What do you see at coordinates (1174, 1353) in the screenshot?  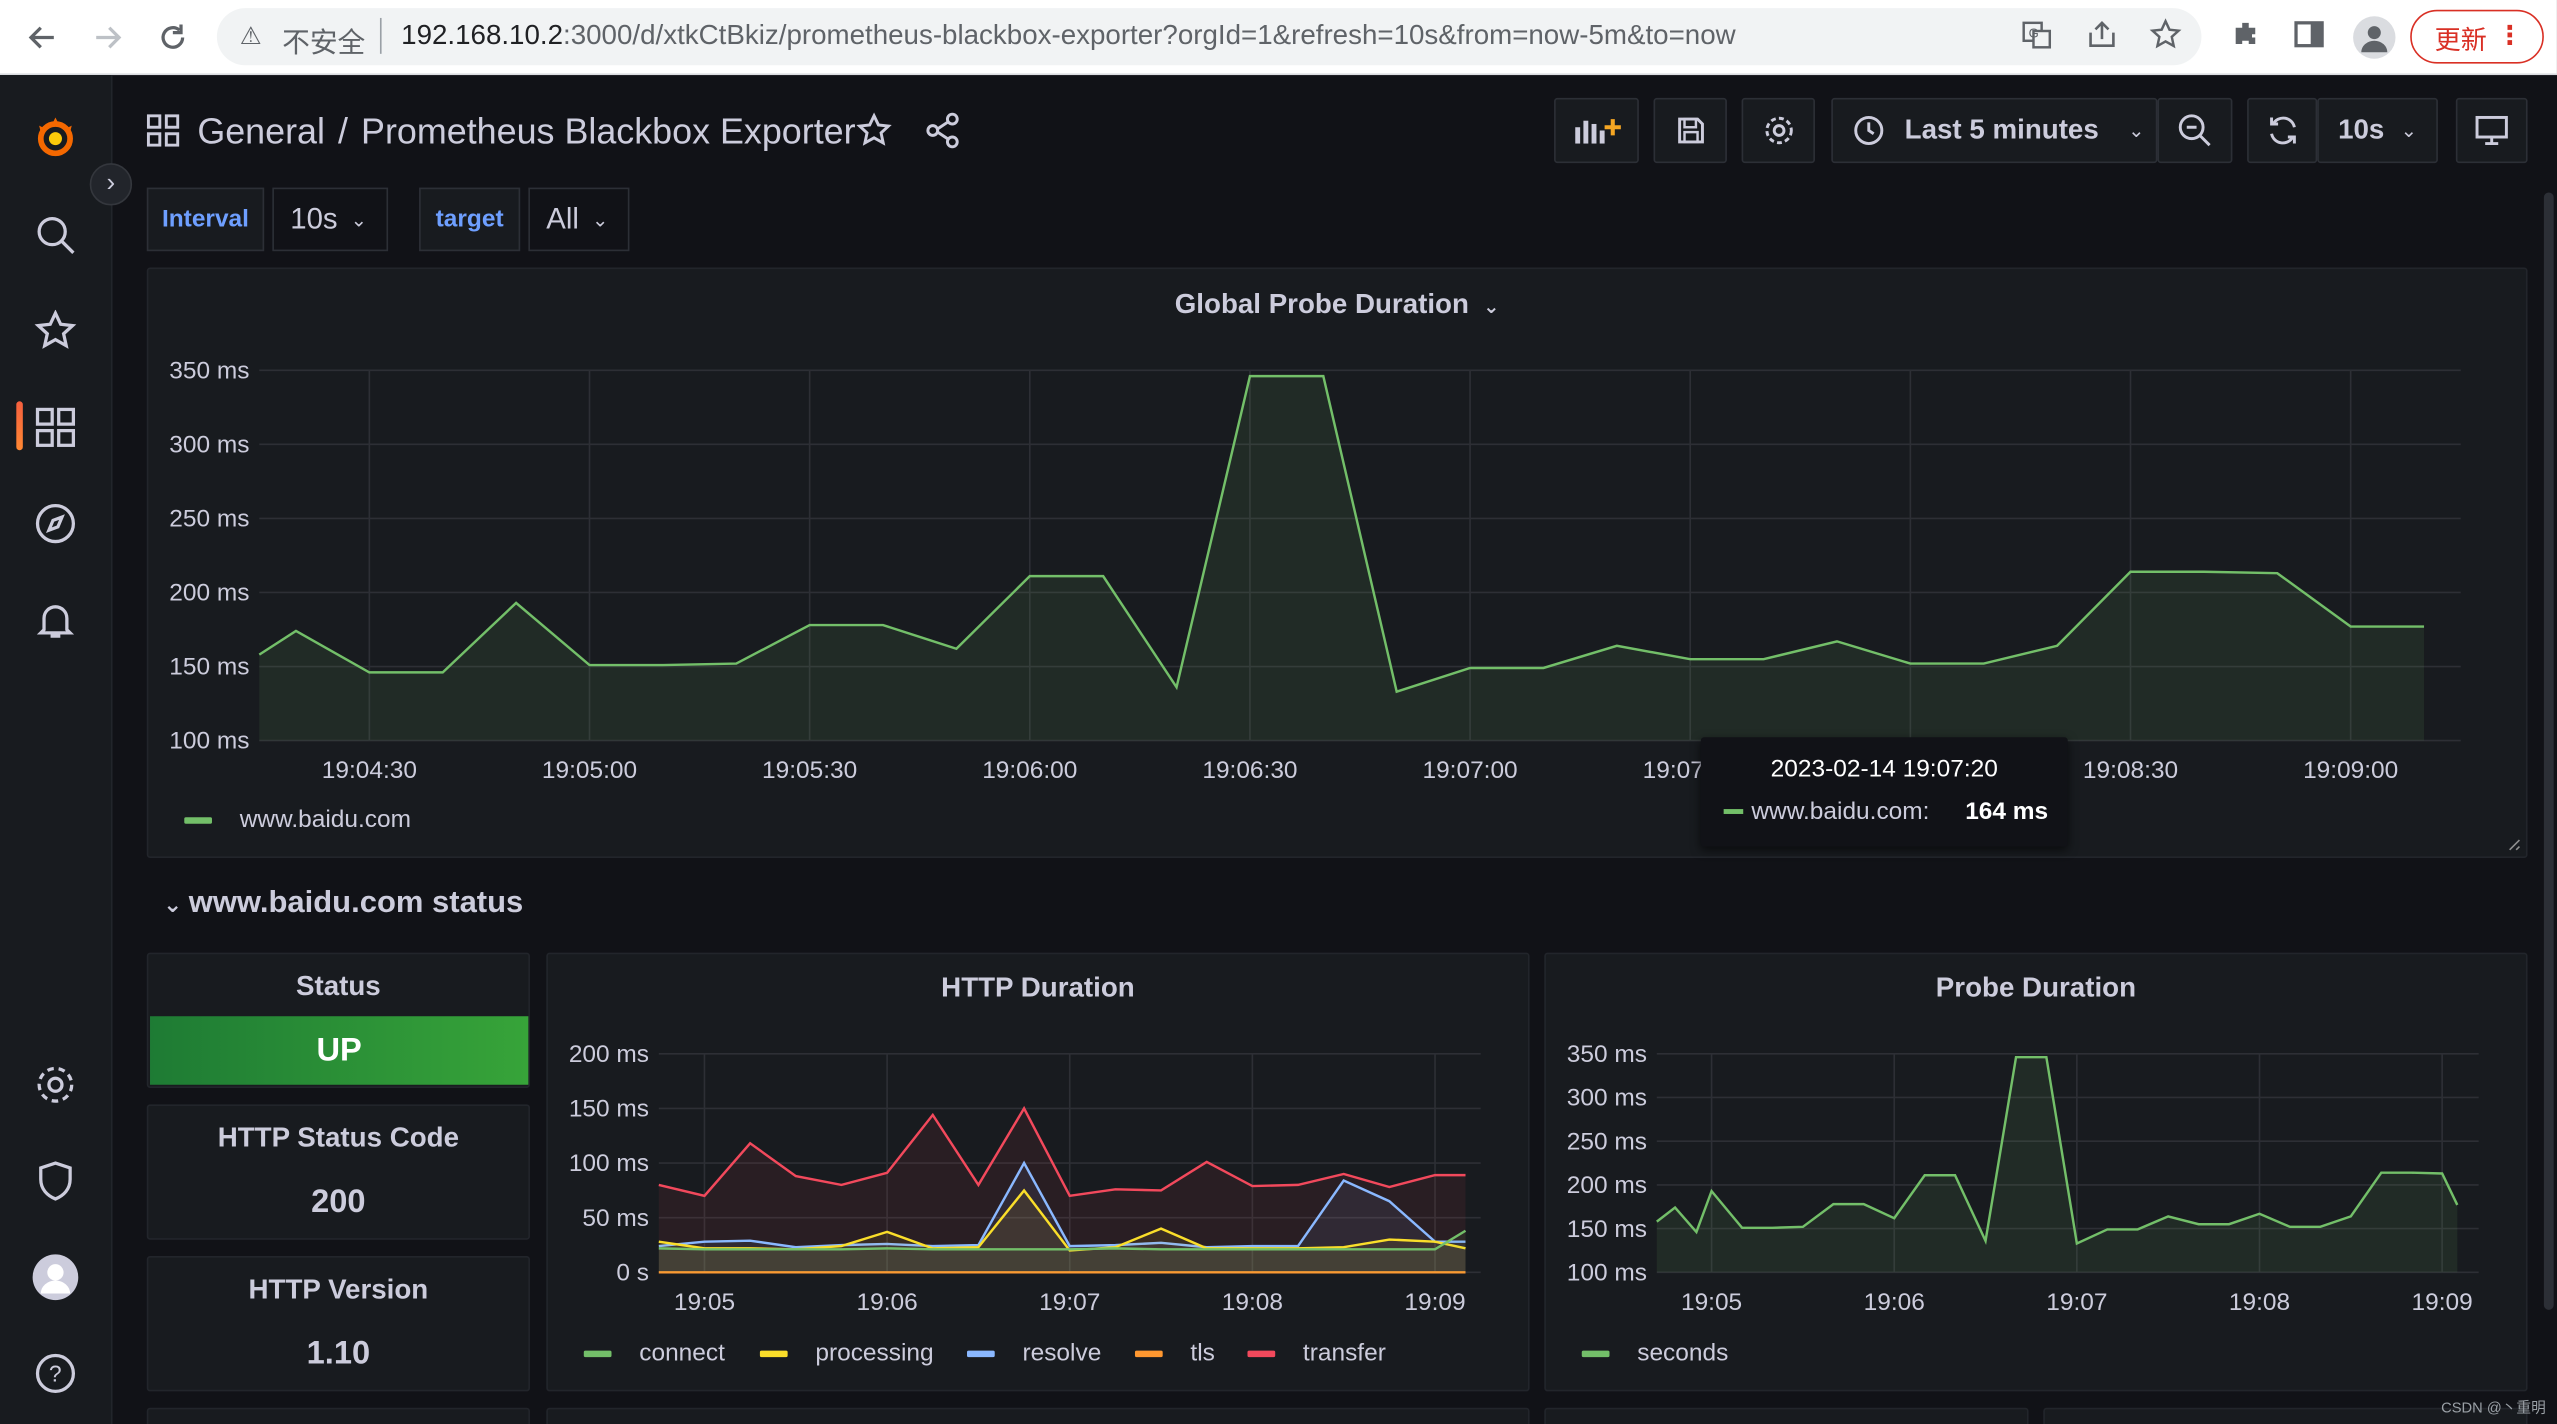 I see `legend-item-tls: tls` at bounding box center [1174, 1353].